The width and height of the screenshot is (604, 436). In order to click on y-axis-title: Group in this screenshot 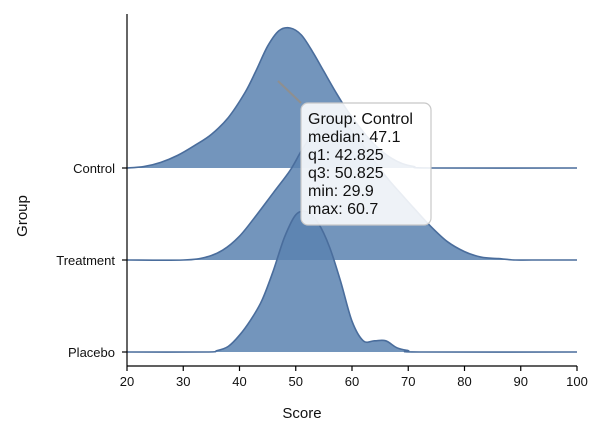, I will do `click(22, 216)`.